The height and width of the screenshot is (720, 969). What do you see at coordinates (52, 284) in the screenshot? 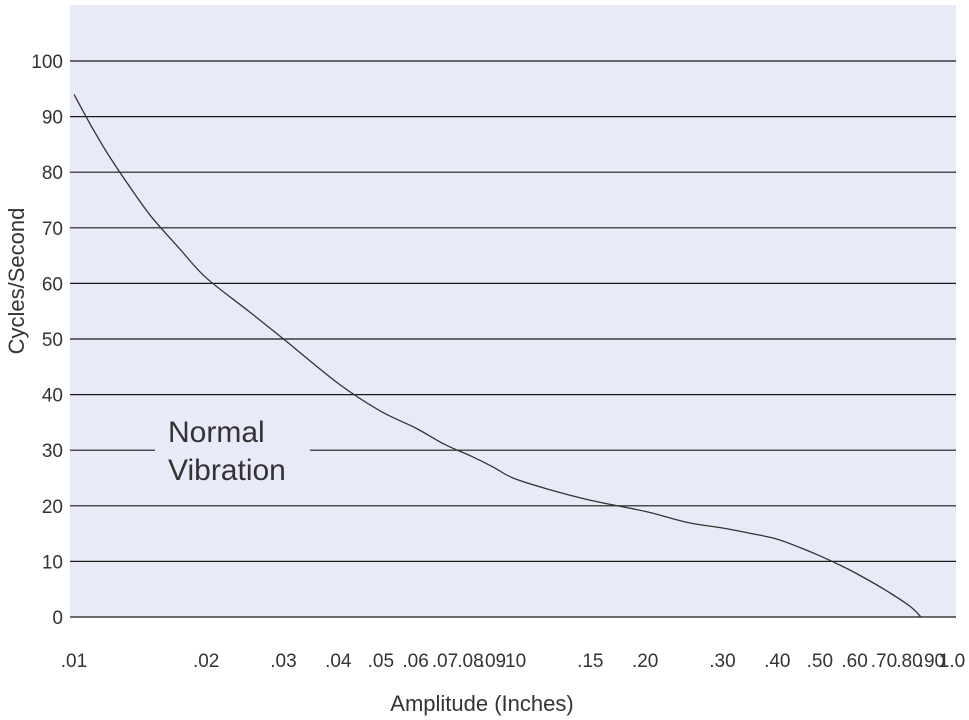
I see `y-tick-label: 60` at bounding box center [52, 284].